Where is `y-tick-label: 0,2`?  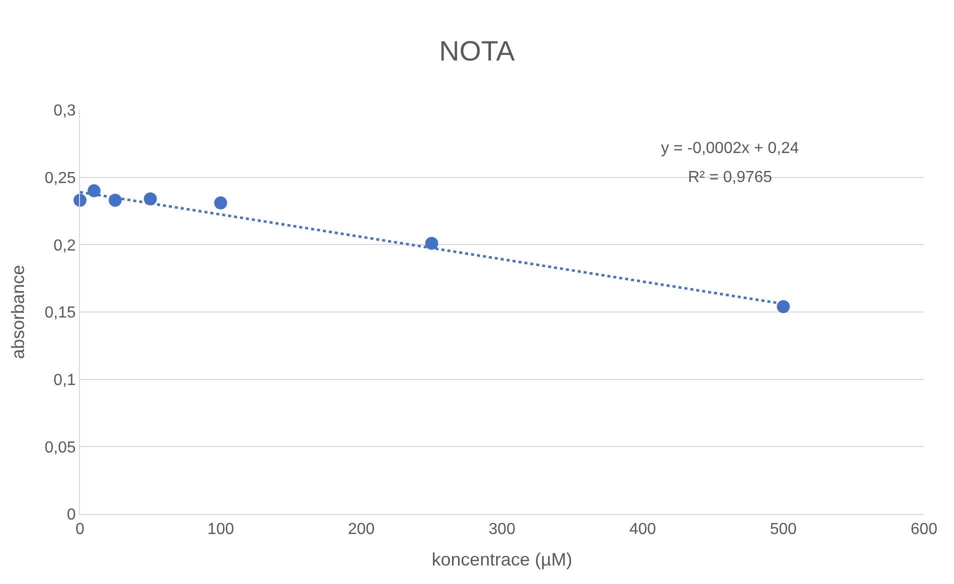 y-tick-label: 0,2 is located at coordinates (65, 245).